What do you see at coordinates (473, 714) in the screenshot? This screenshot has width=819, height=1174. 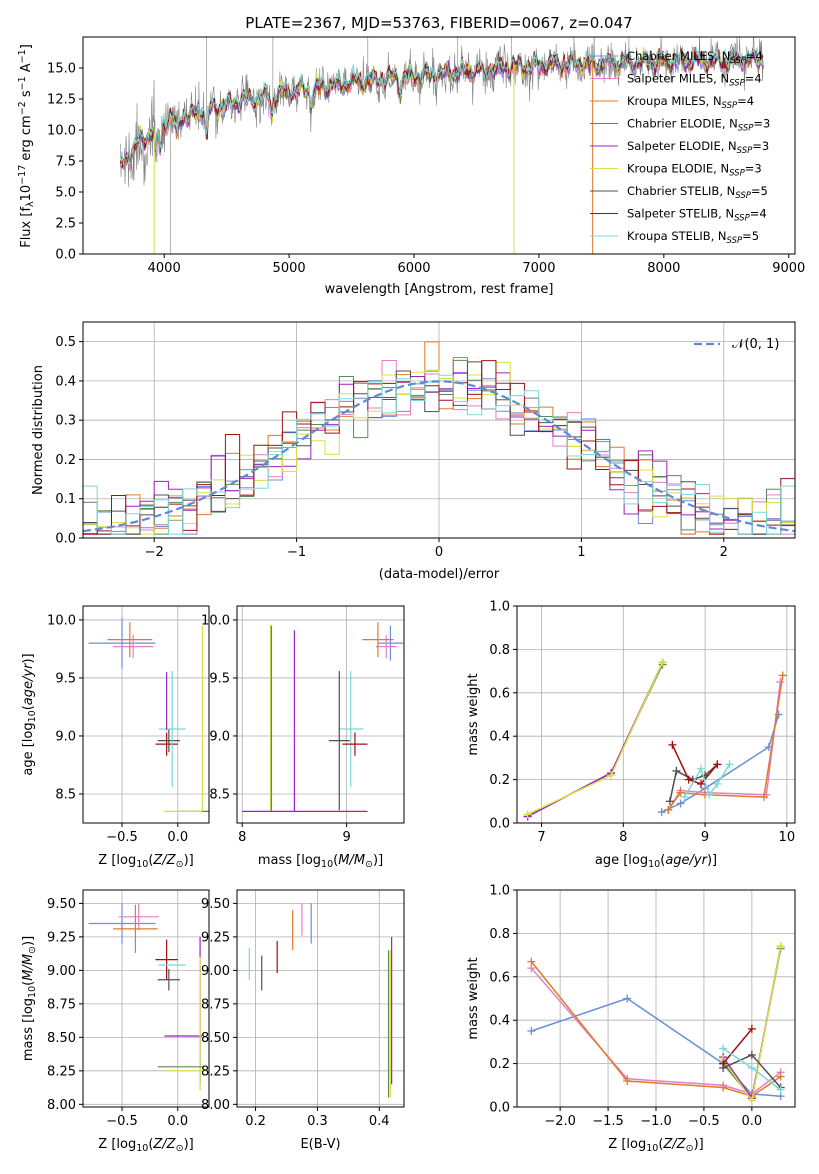 I see `y-axis-label: mass weight` at bounding box center [473, 714].